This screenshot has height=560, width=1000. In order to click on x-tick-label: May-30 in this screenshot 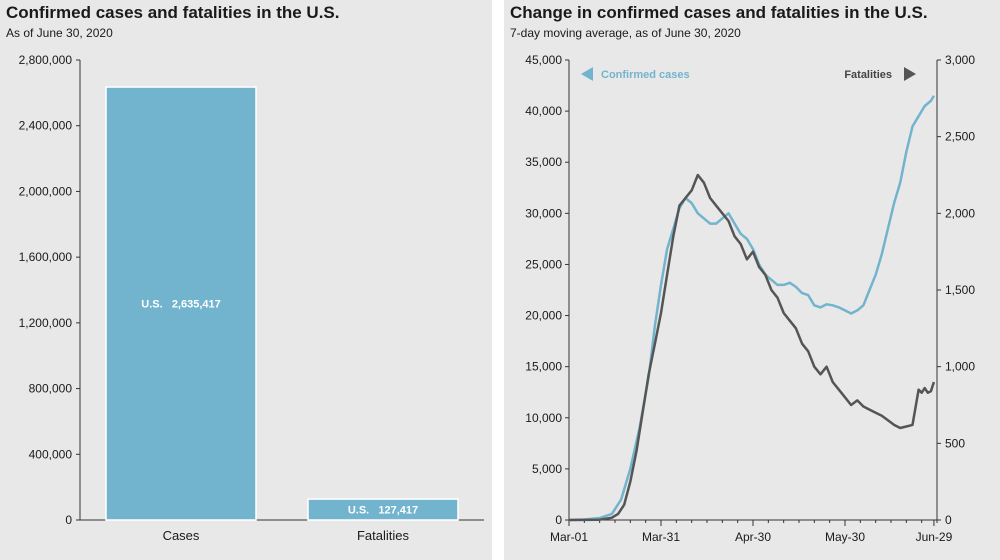, I will do `click(845, 537)`.